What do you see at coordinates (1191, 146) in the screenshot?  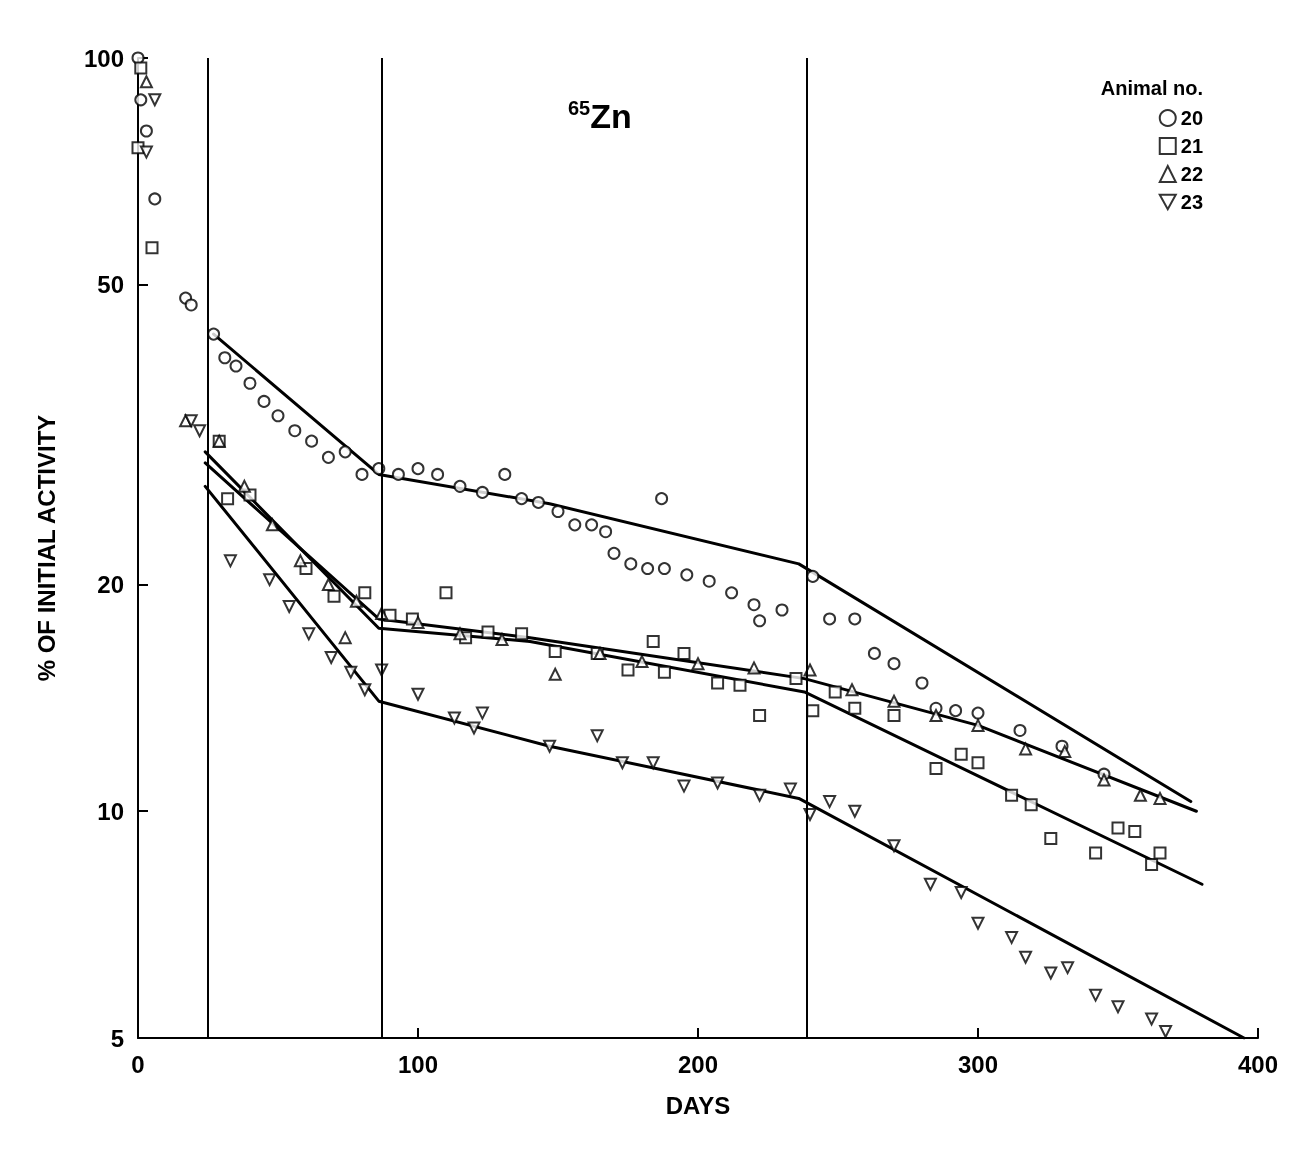 I see `legend-label: 21` at bounding box center [1191, 146].